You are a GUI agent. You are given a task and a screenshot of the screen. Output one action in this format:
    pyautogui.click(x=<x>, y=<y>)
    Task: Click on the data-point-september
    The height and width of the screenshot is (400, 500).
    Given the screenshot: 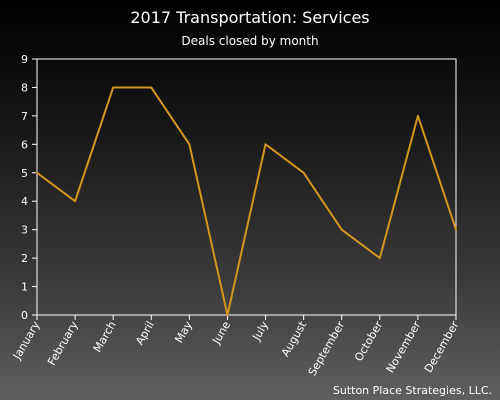 What is the action you would take?
    pyautogui.click(x=341, y=229)
    